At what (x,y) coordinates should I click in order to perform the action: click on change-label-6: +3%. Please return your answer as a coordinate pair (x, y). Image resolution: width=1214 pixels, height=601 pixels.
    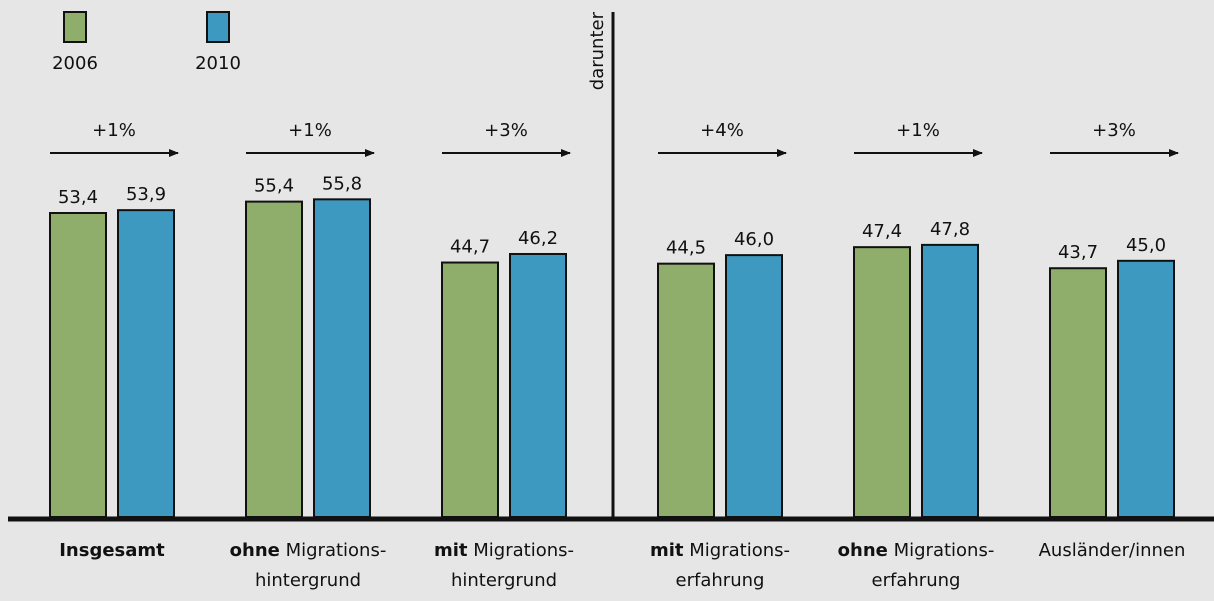
    Looking at the image, I should click on (1114, 130).